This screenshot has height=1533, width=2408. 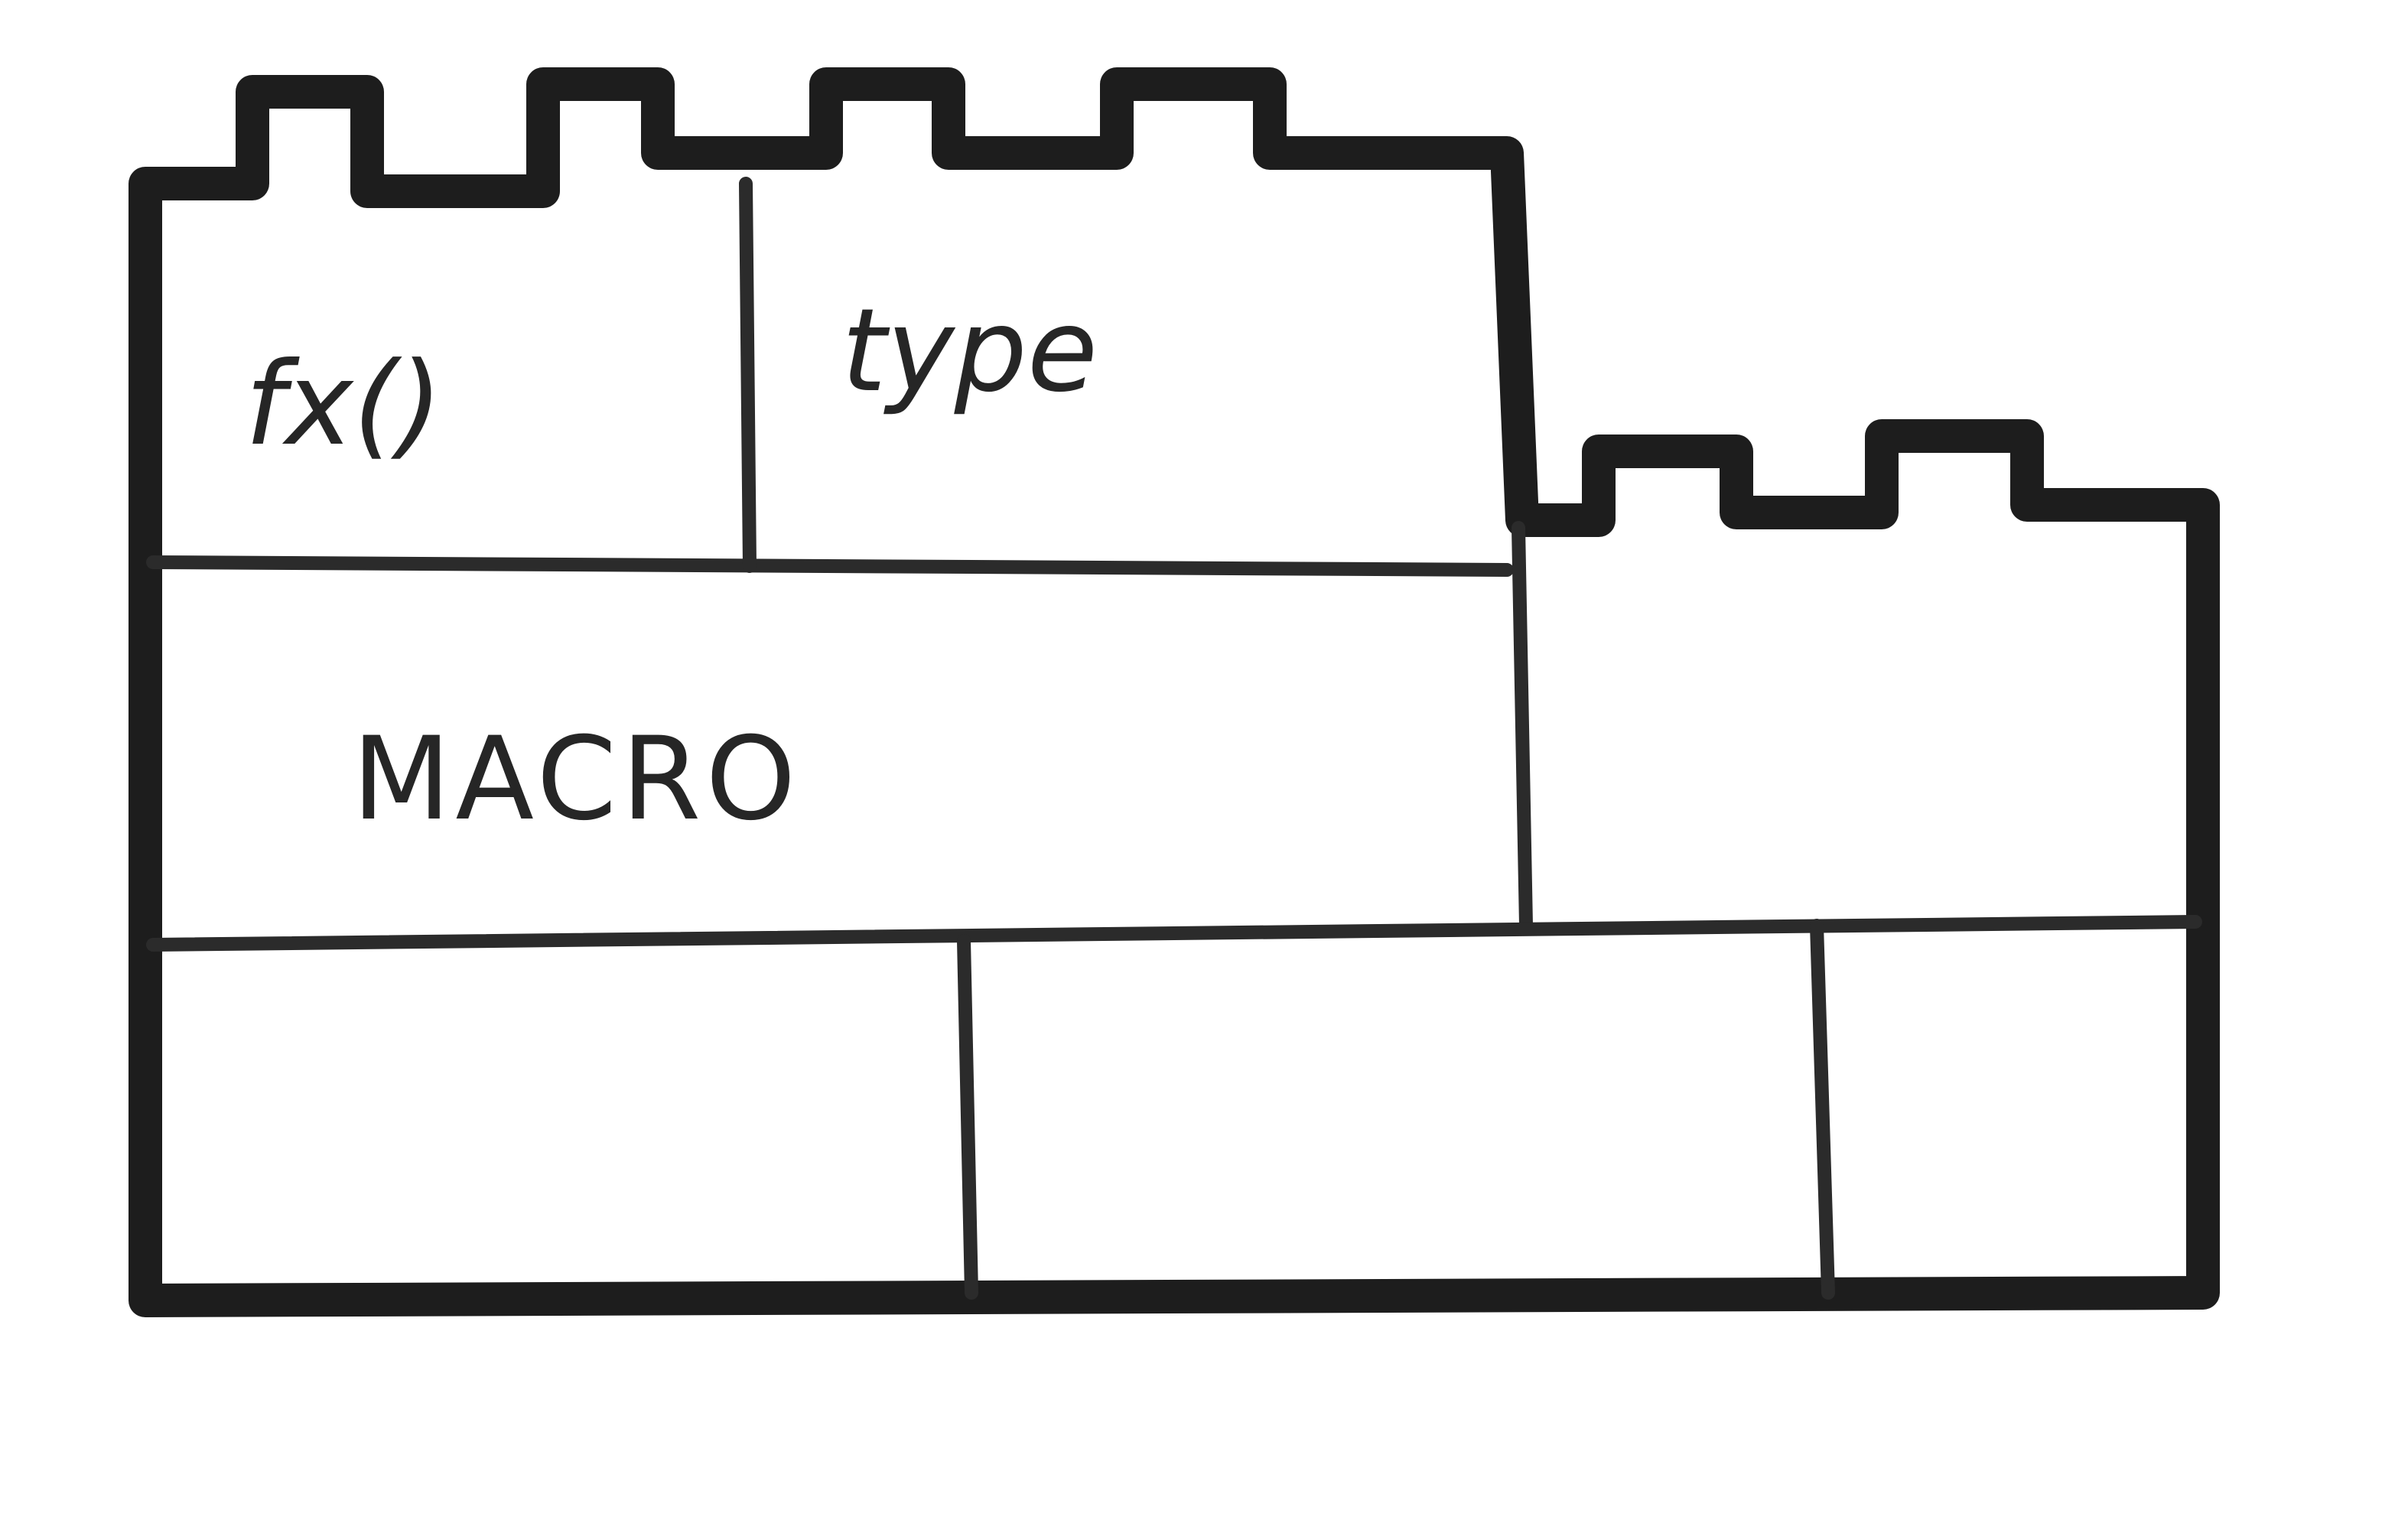 I want to click on block-label-macro: MACRO, so click(x=576, y=779).